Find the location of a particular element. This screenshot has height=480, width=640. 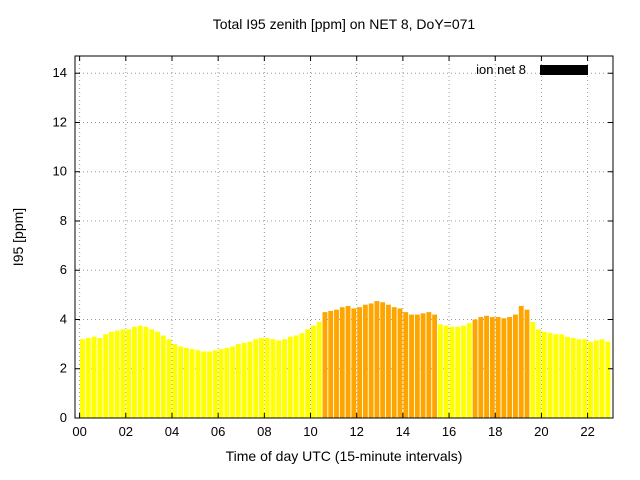

x-tick-label: 18 is located at coordinates (495, 431).